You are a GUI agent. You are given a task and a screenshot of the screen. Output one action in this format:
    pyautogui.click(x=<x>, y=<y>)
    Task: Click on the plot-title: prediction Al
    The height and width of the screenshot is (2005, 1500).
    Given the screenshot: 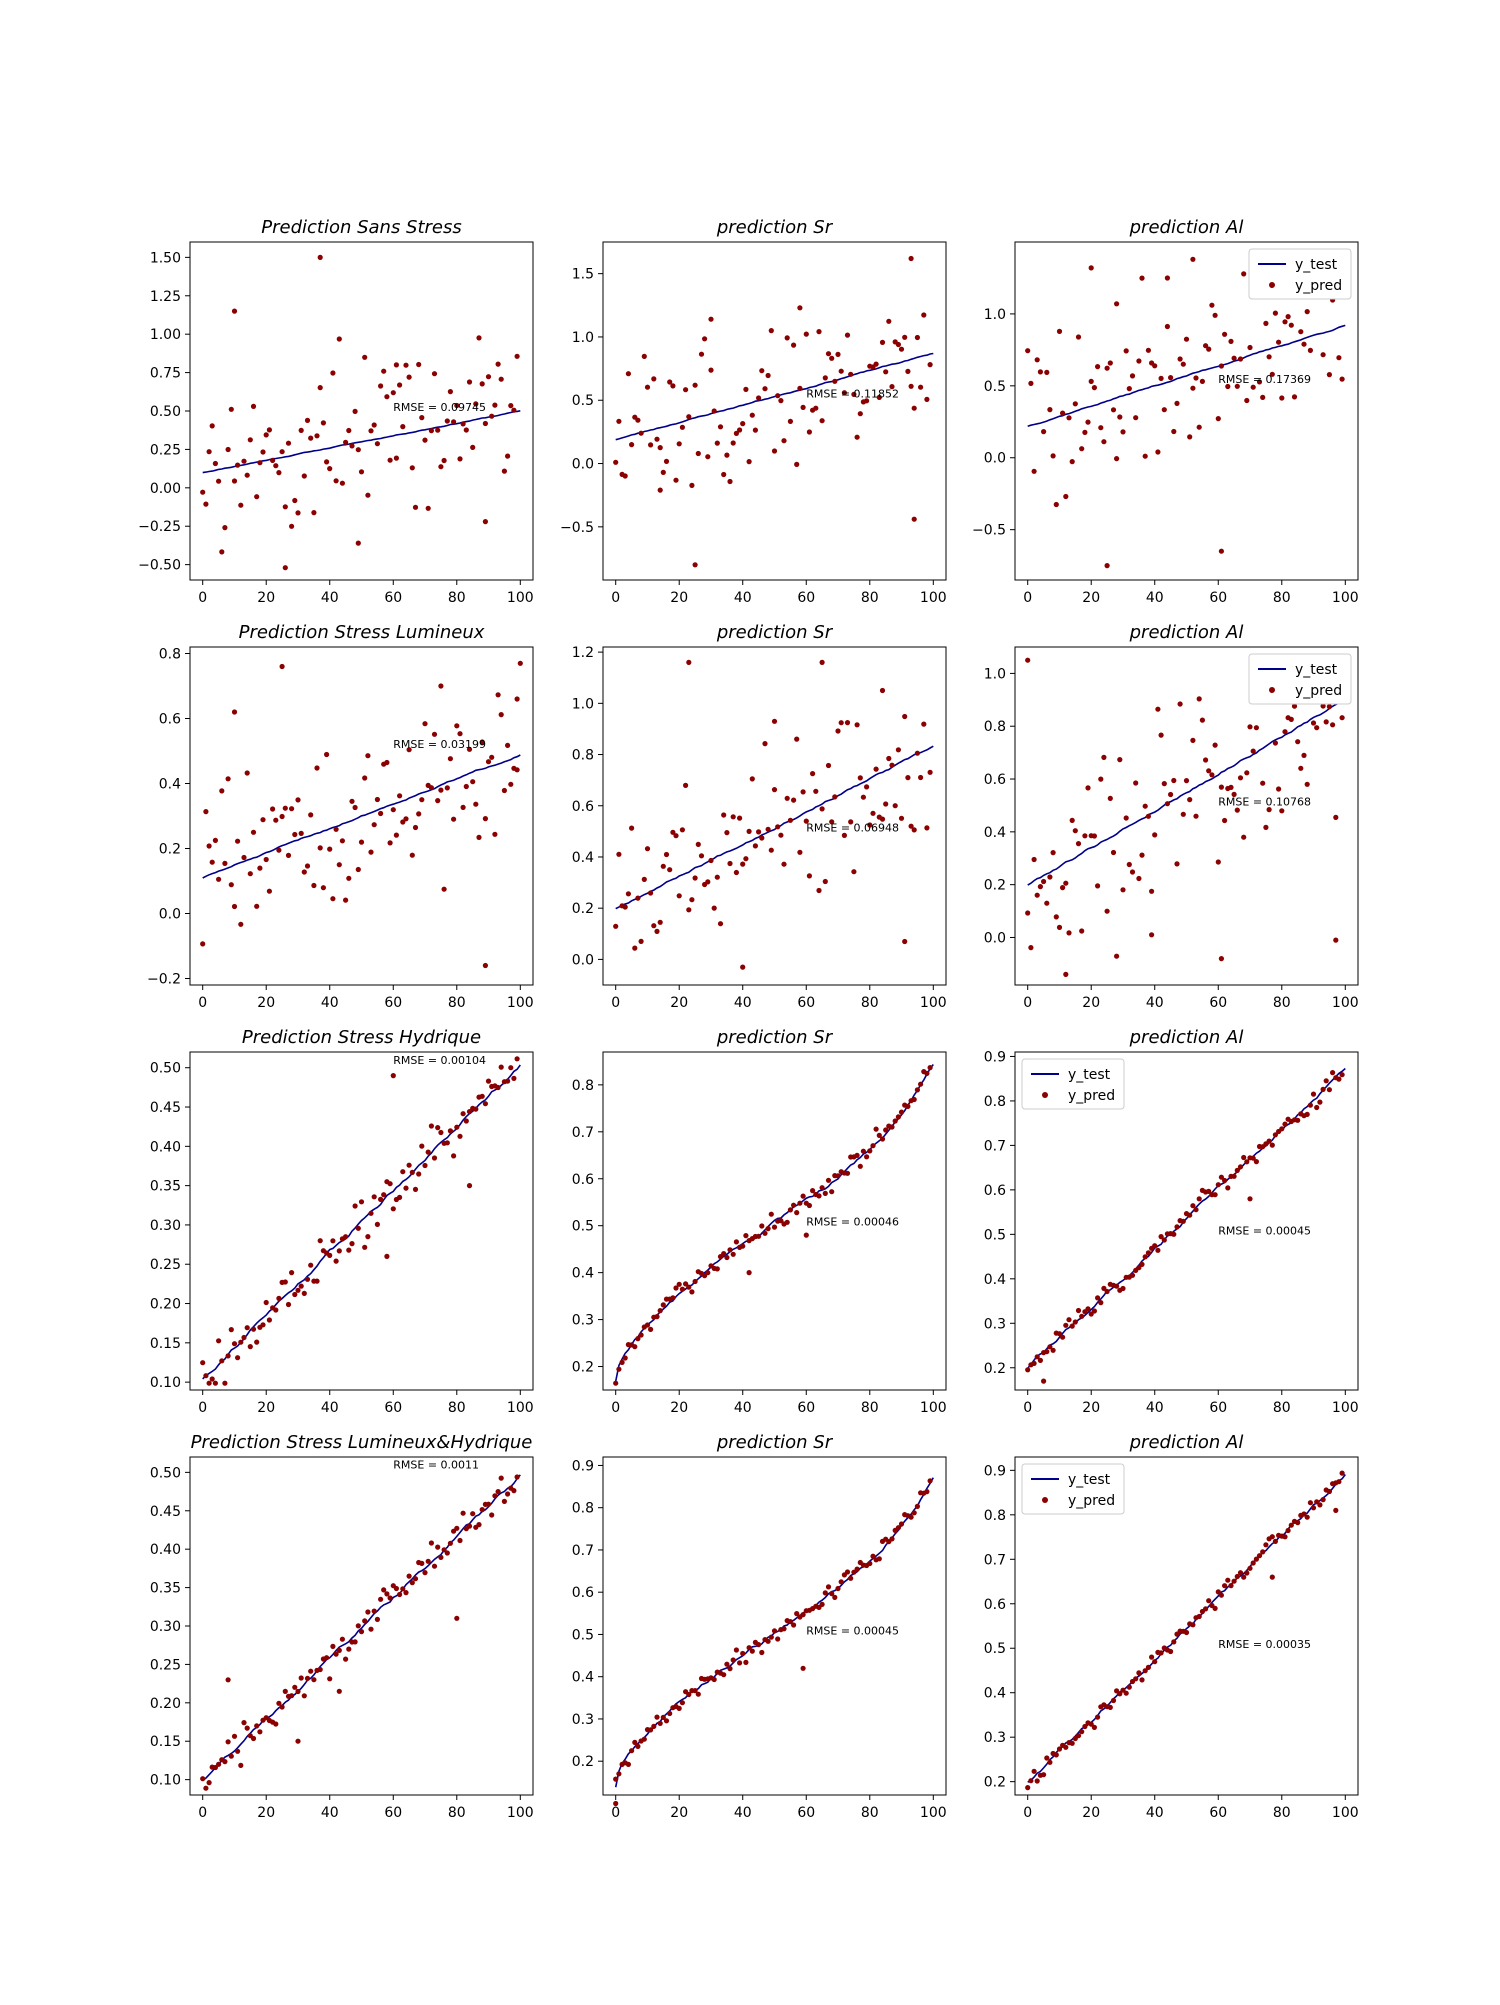 What is the action you would take?
    pyautogui.click(x=1186, y=632)
    